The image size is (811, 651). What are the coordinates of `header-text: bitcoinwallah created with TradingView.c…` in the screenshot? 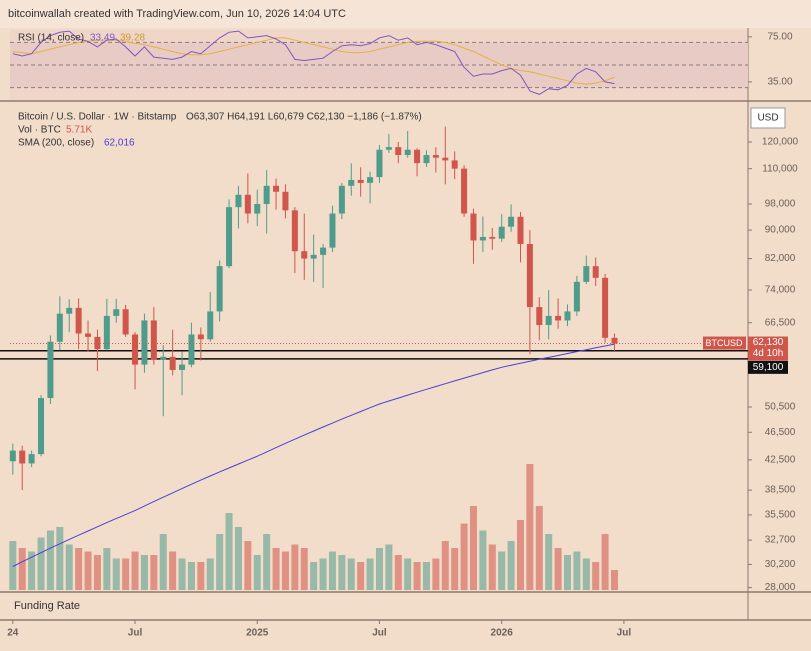 It's located at (177, 14).